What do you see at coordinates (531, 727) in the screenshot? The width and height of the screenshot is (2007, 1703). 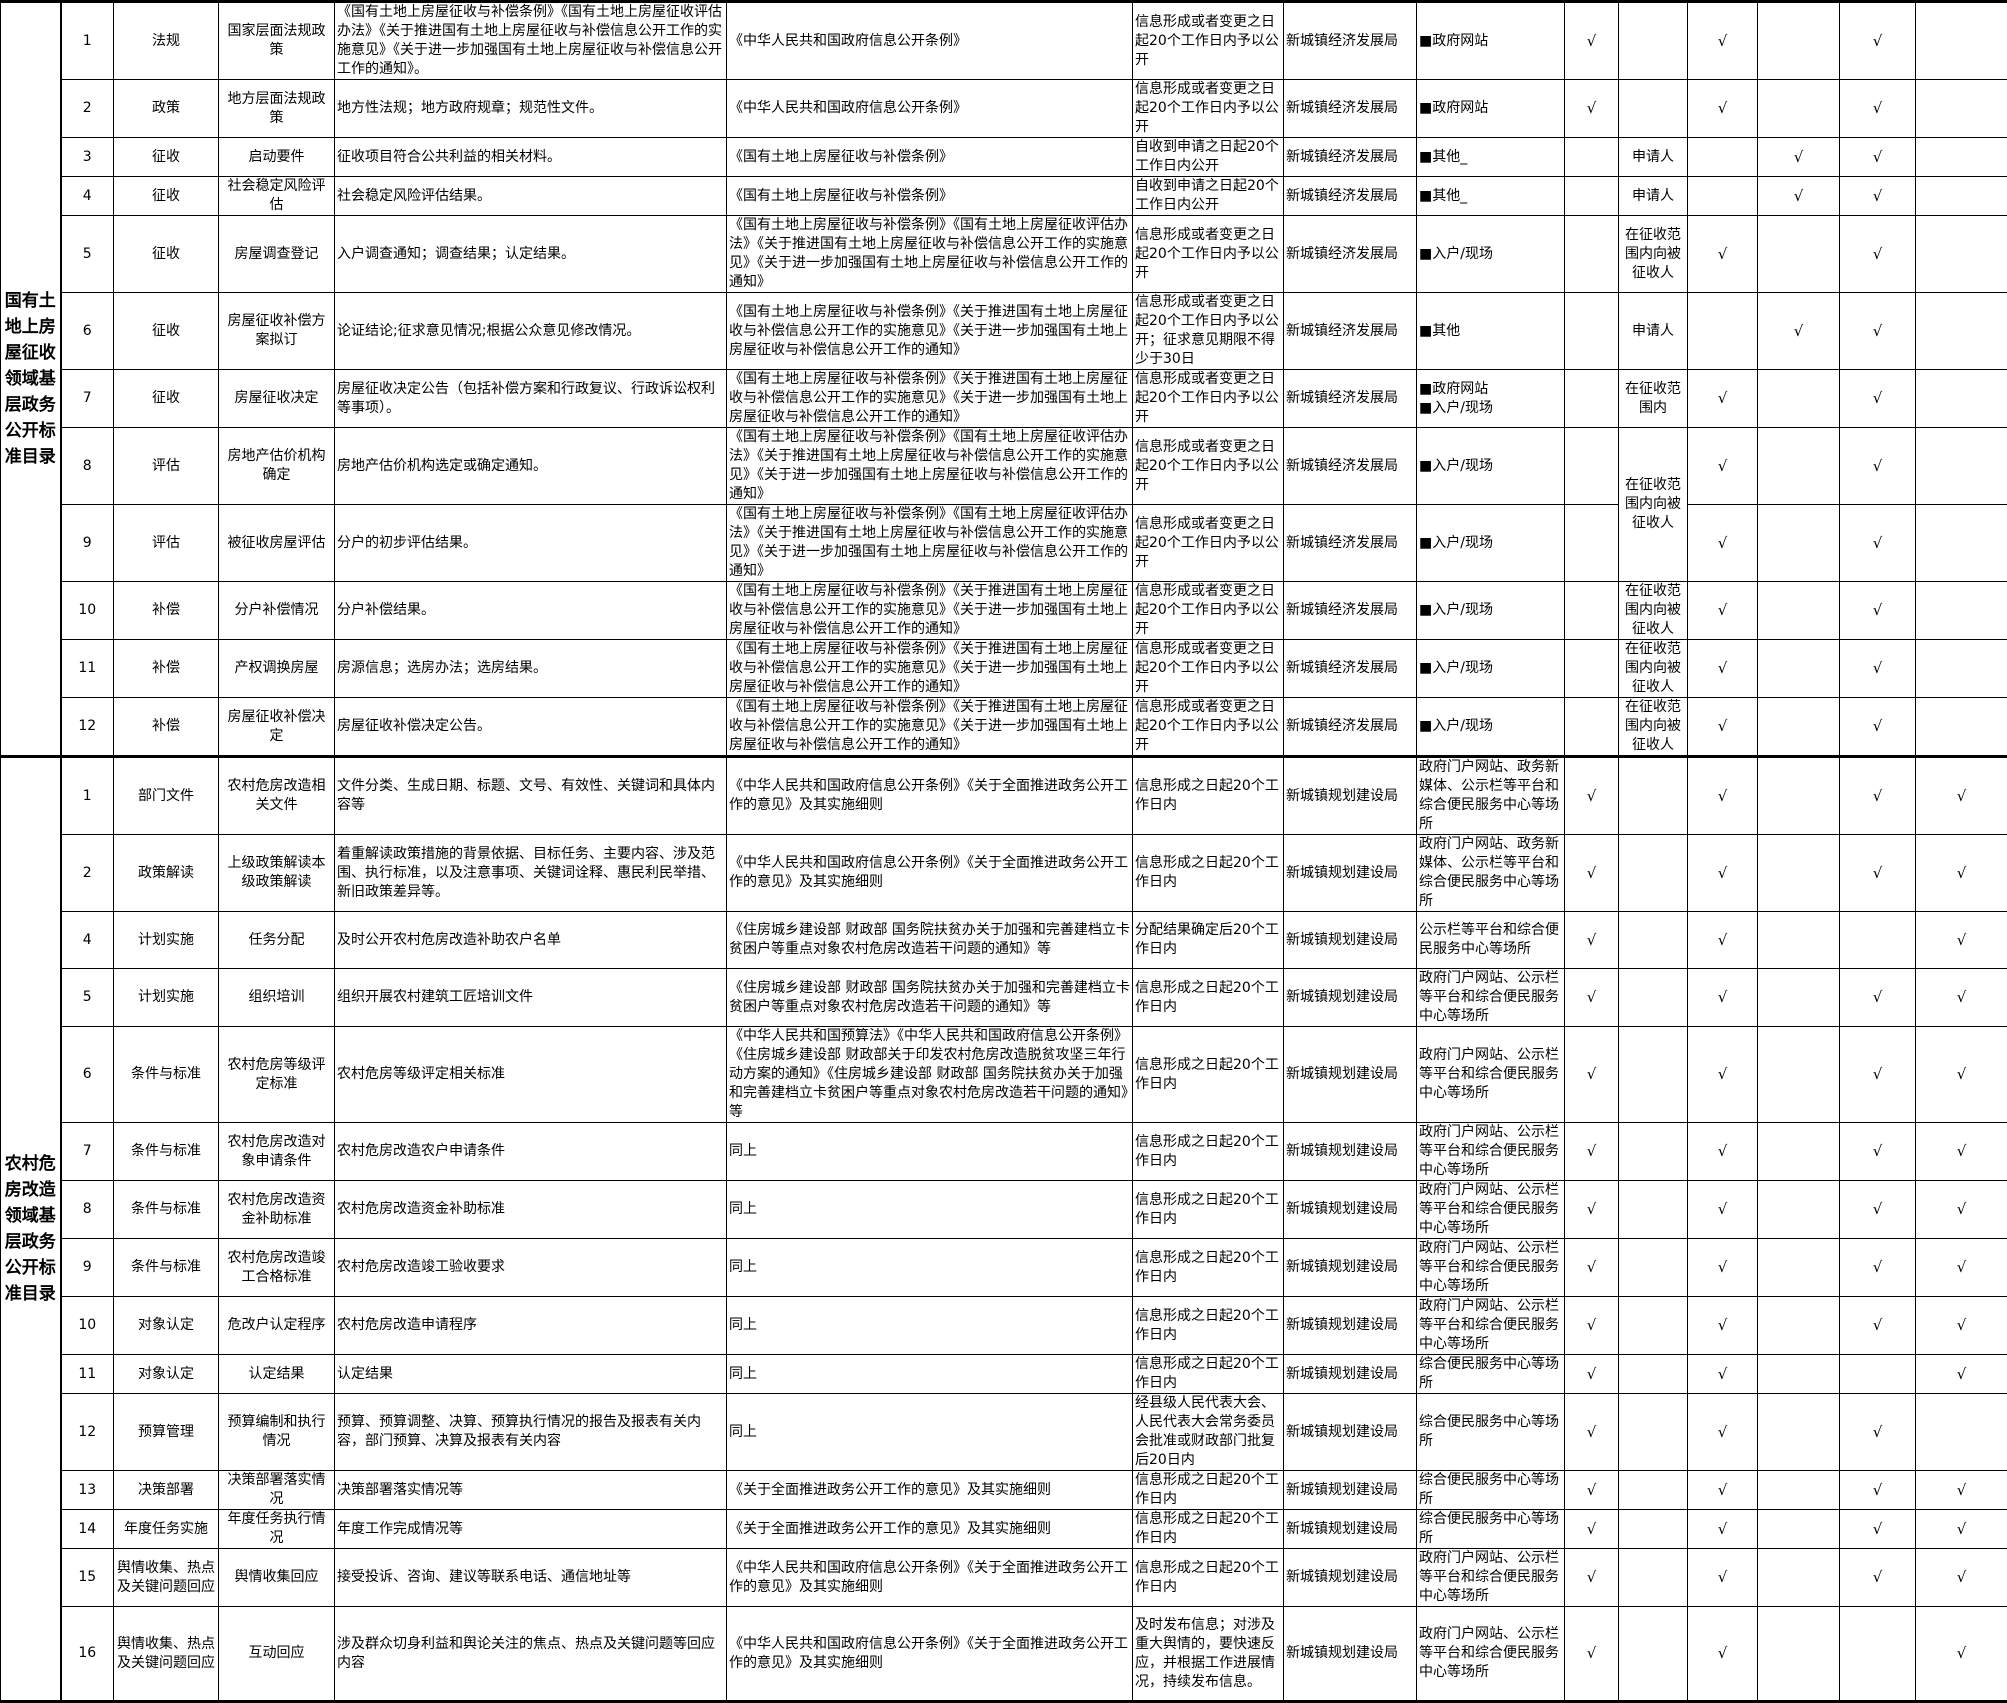 I see `content-cell: 房屋征收补偿决定公告。` at bounding box center [531, 727].